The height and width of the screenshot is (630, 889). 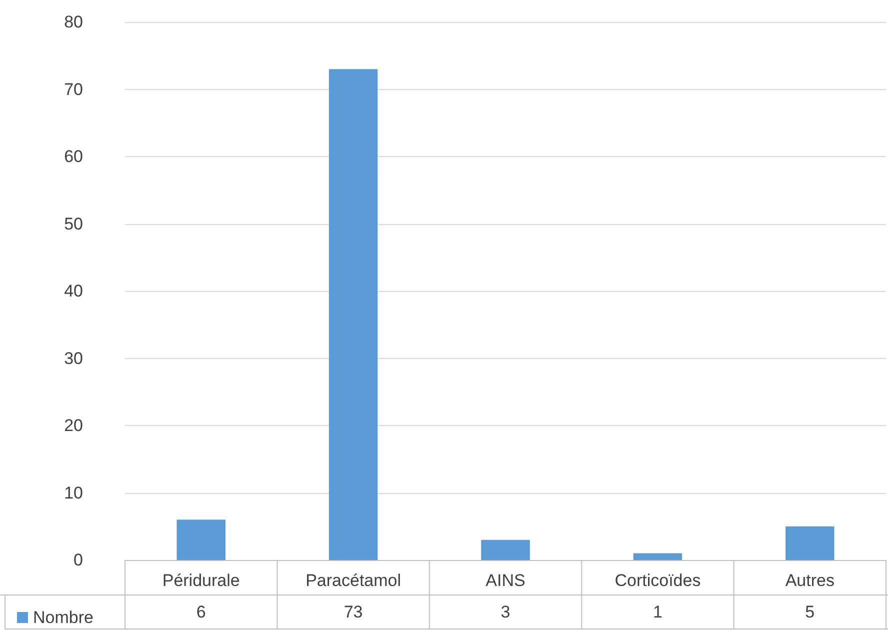 What do you see at coordinates (201, 580) in the screenshot?
I see `x-tick-label: Péridurale` at bounding box center [201, 580].